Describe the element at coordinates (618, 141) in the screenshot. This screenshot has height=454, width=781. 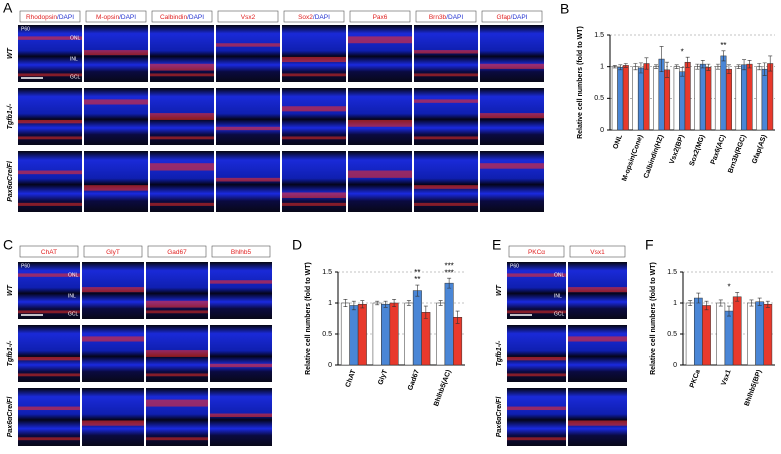
I see `x-tick-label: ONL` at that location.